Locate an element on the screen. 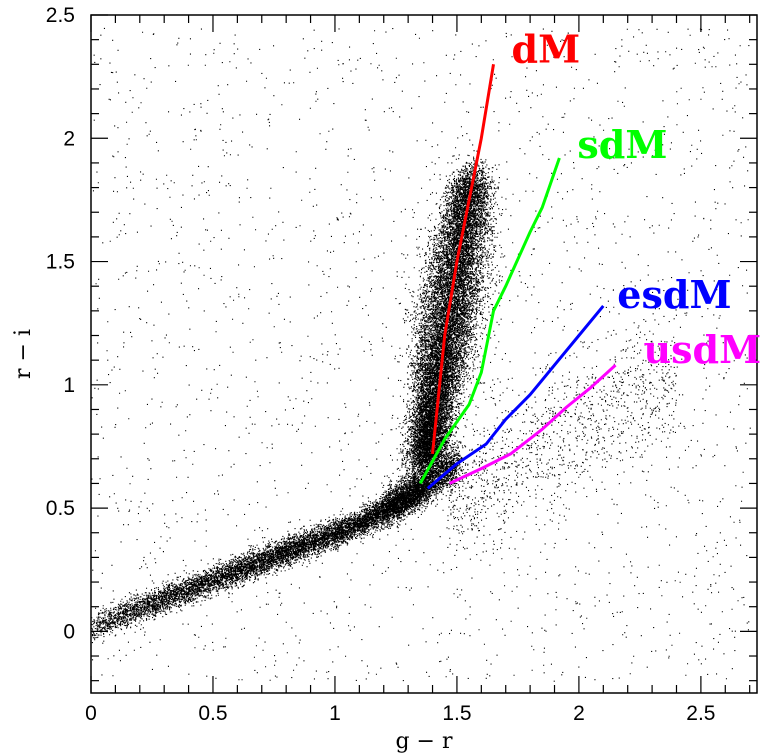 The width and height of the screenshot is (761, 753). y-tick-label: 2 is located at coordinates (69, 138).